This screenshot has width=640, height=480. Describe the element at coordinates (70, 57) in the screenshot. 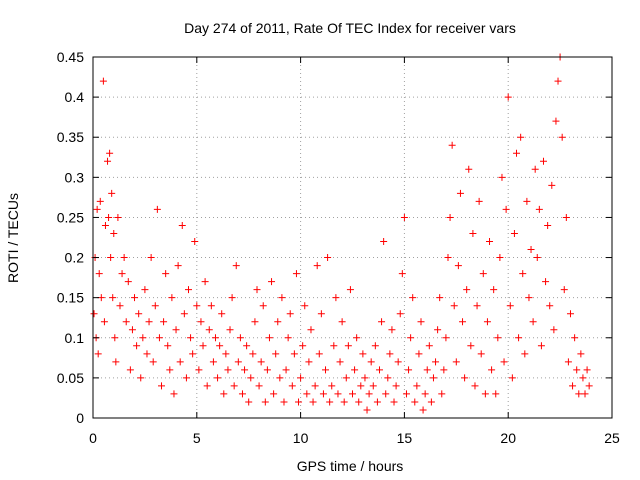

I see `y-tick-label: 0.45` at that location.